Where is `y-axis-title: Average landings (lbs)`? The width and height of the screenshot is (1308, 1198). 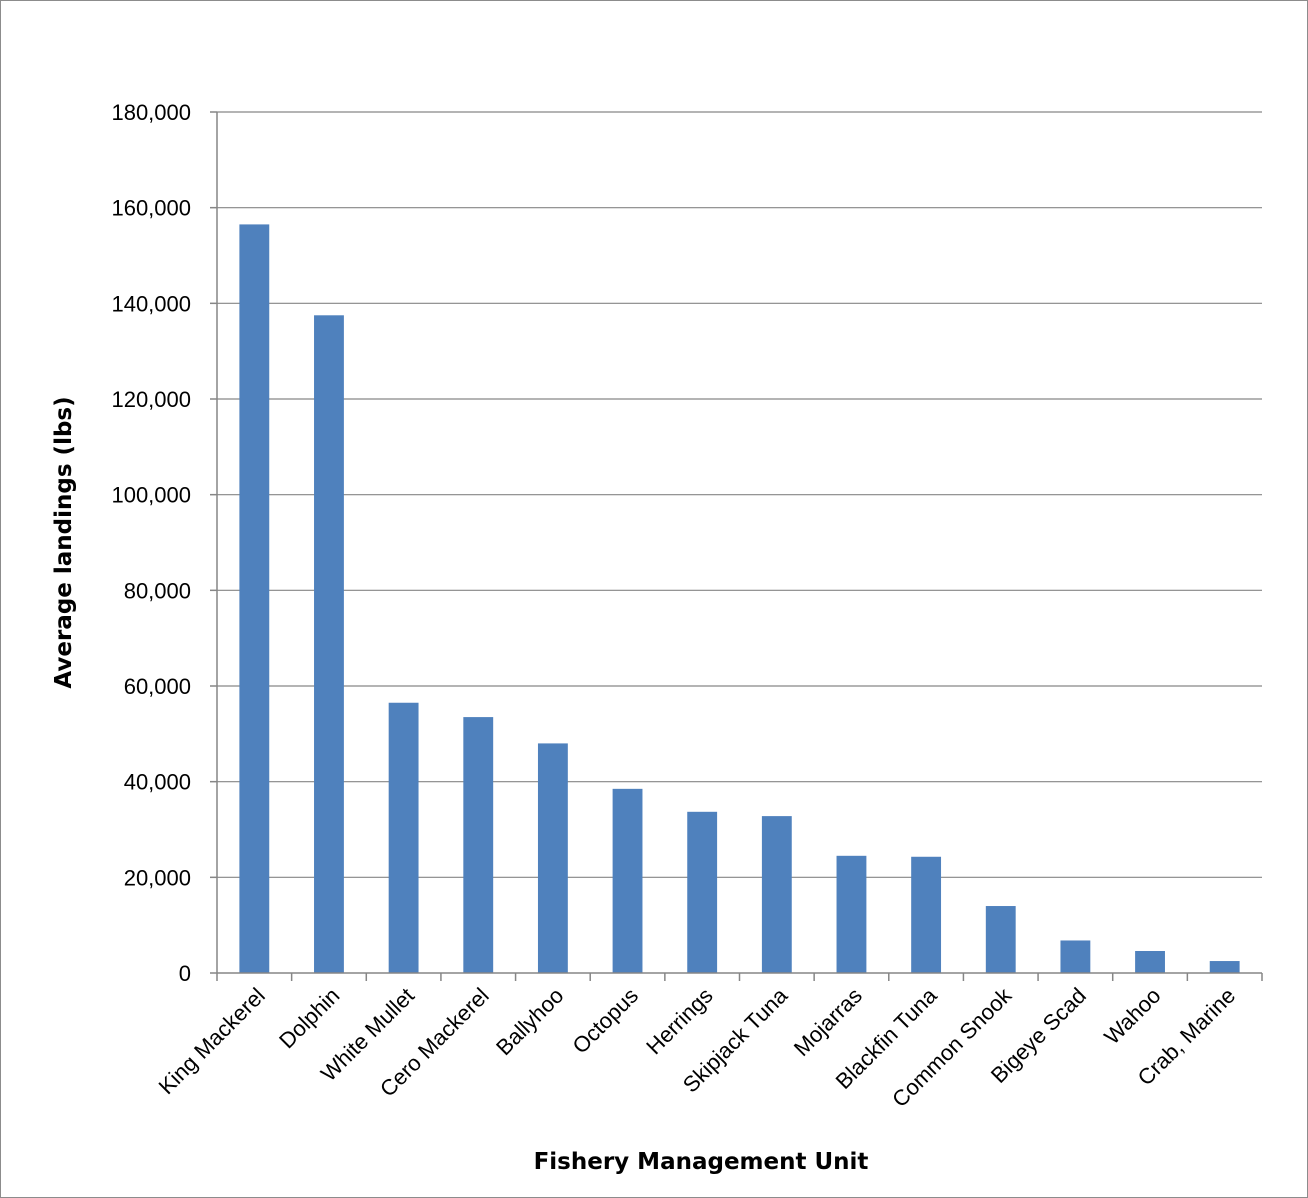
y-axis-title: Average landings (lbs) is located at coordinates (64, 542).